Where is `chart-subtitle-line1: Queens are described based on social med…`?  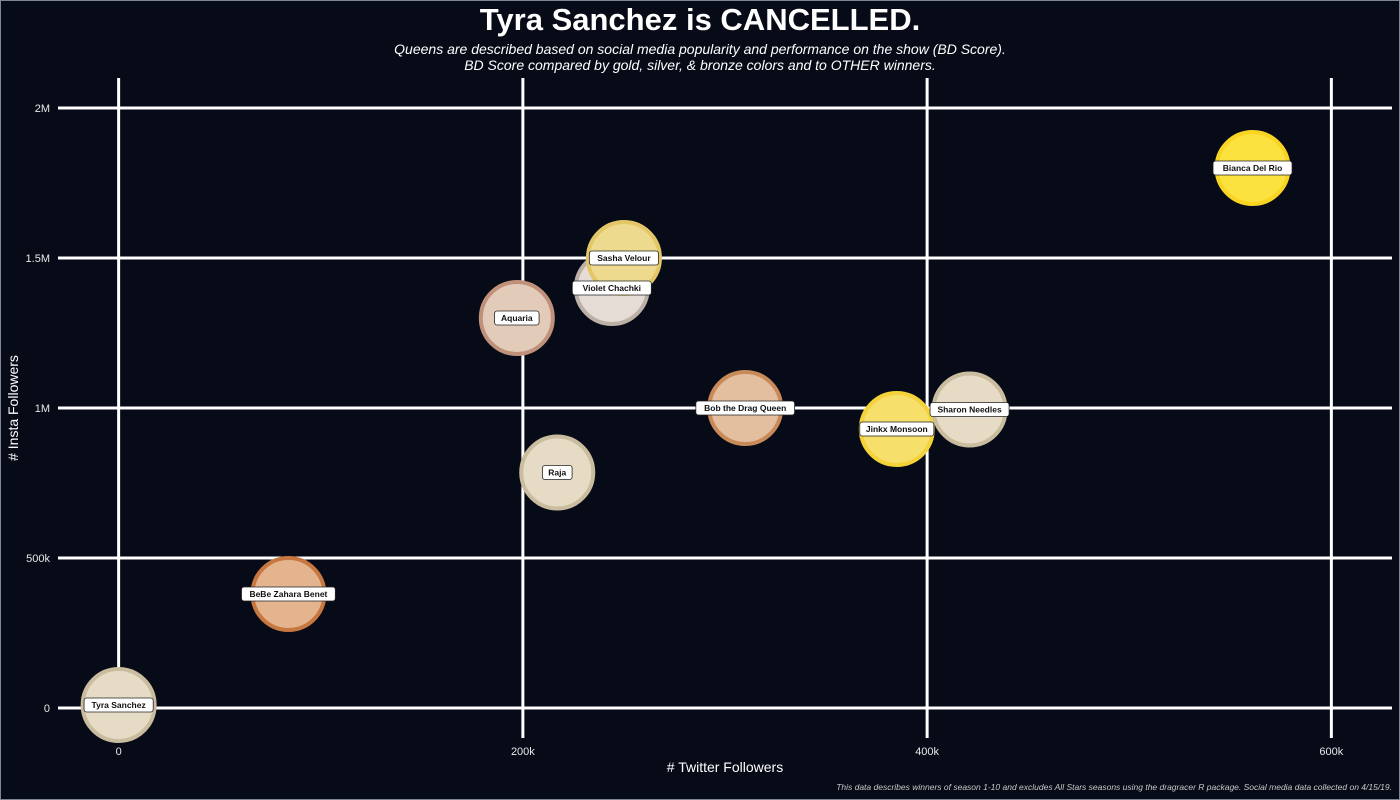 chart-subtitle-line1: Queens are described based on social med… is located at coordinates (700, 49).